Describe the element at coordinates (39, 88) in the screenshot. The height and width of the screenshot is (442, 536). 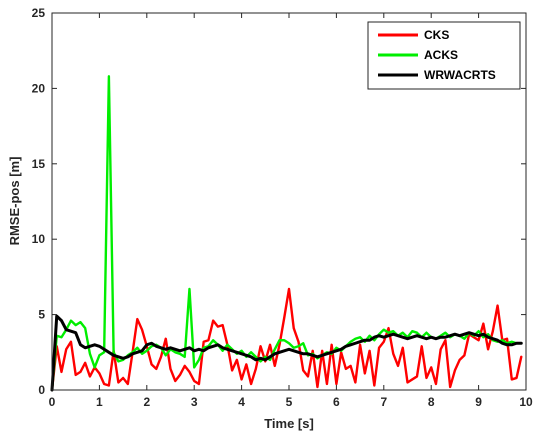
I see `y-tick-label: 20` at that location.